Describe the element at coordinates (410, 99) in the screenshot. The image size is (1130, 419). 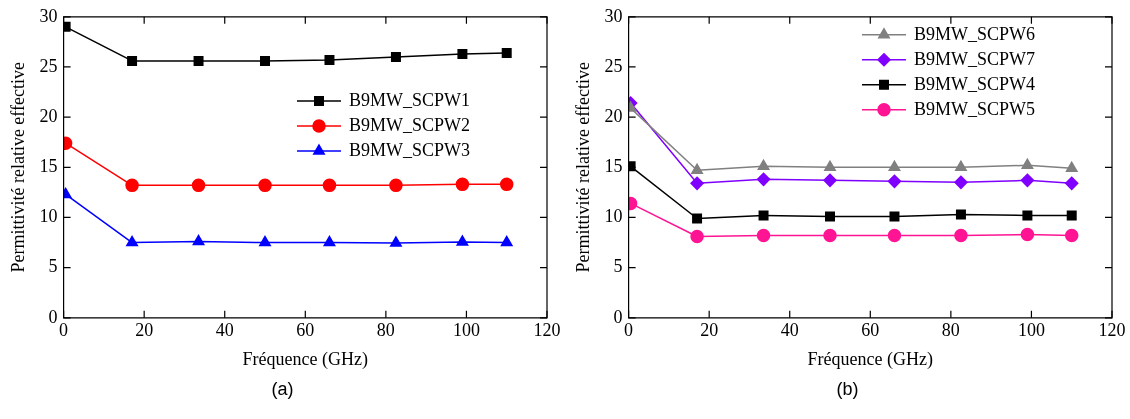
I see `legend-label: B9MW_SCPW1` at that location.